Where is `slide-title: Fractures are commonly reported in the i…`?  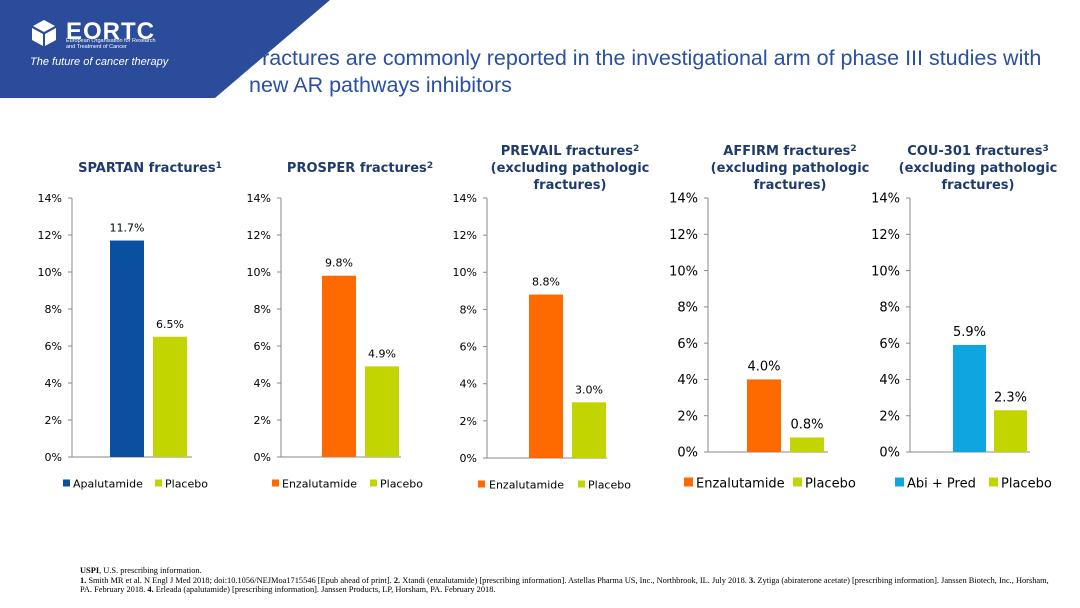 slide-title: Fractures are commonly reported in the i… is located at coordinates (645, 71).